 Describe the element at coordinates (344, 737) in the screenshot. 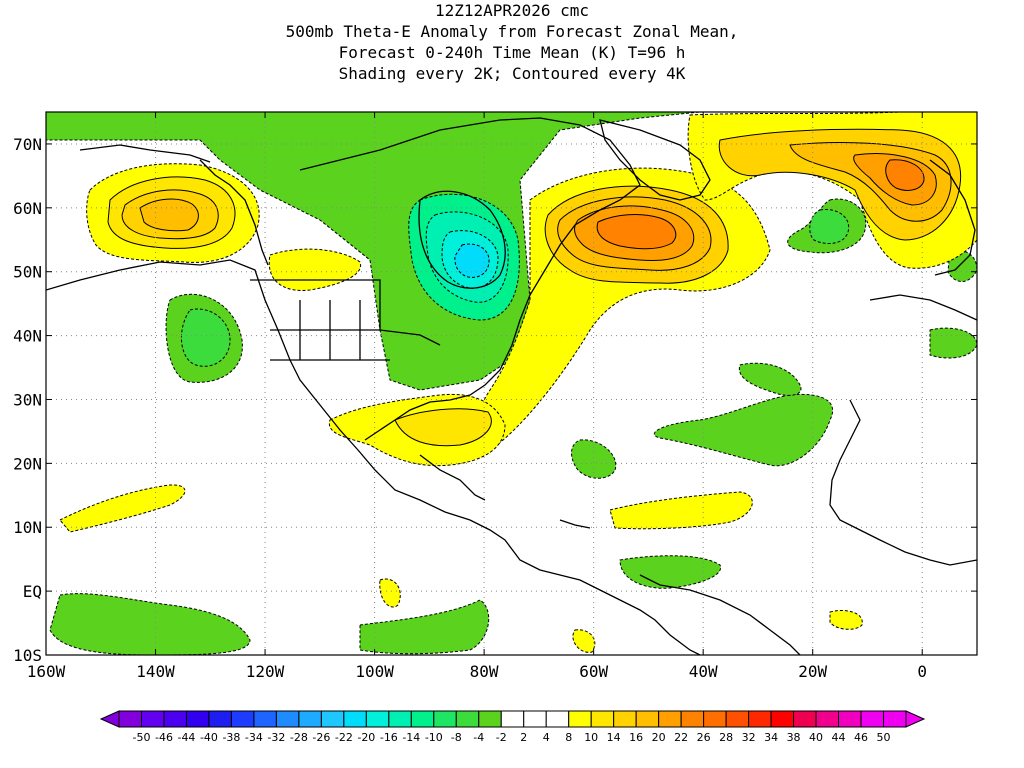

I see `colorbar-label: -22` at that location.